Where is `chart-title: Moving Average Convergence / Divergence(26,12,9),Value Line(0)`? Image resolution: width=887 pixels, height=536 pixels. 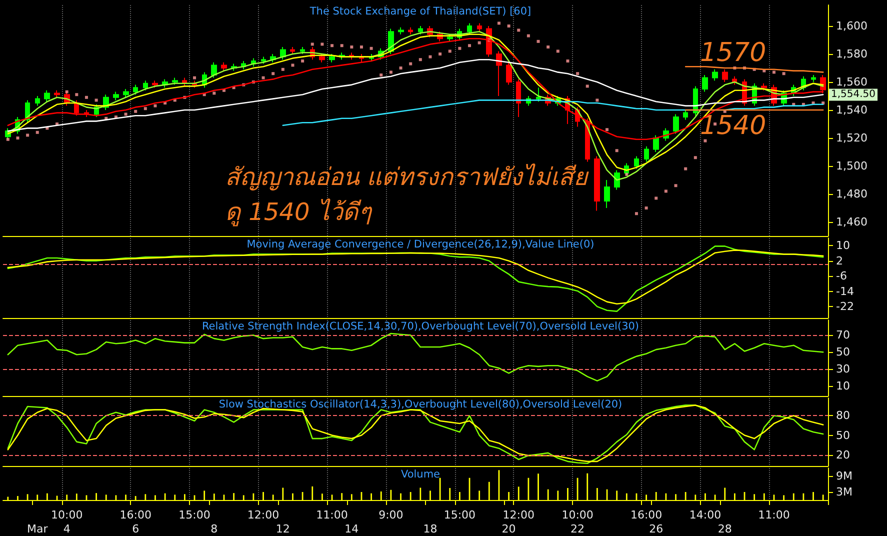 chart-title: Moving Average Convergence / Divergence(26,12,9),Value Line(0) is located at coordinates (420, 244).